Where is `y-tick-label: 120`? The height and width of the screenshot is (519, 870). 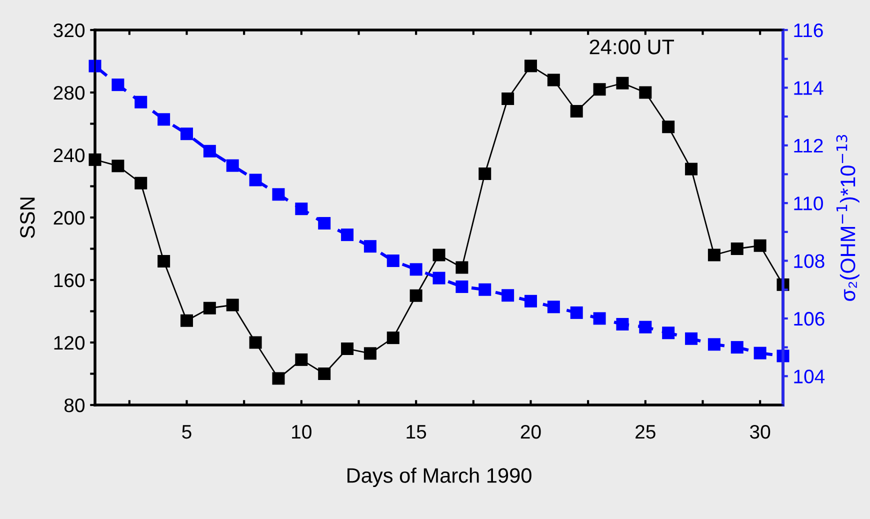 y-tick-label: 120 is located at coordinates (69, 343).